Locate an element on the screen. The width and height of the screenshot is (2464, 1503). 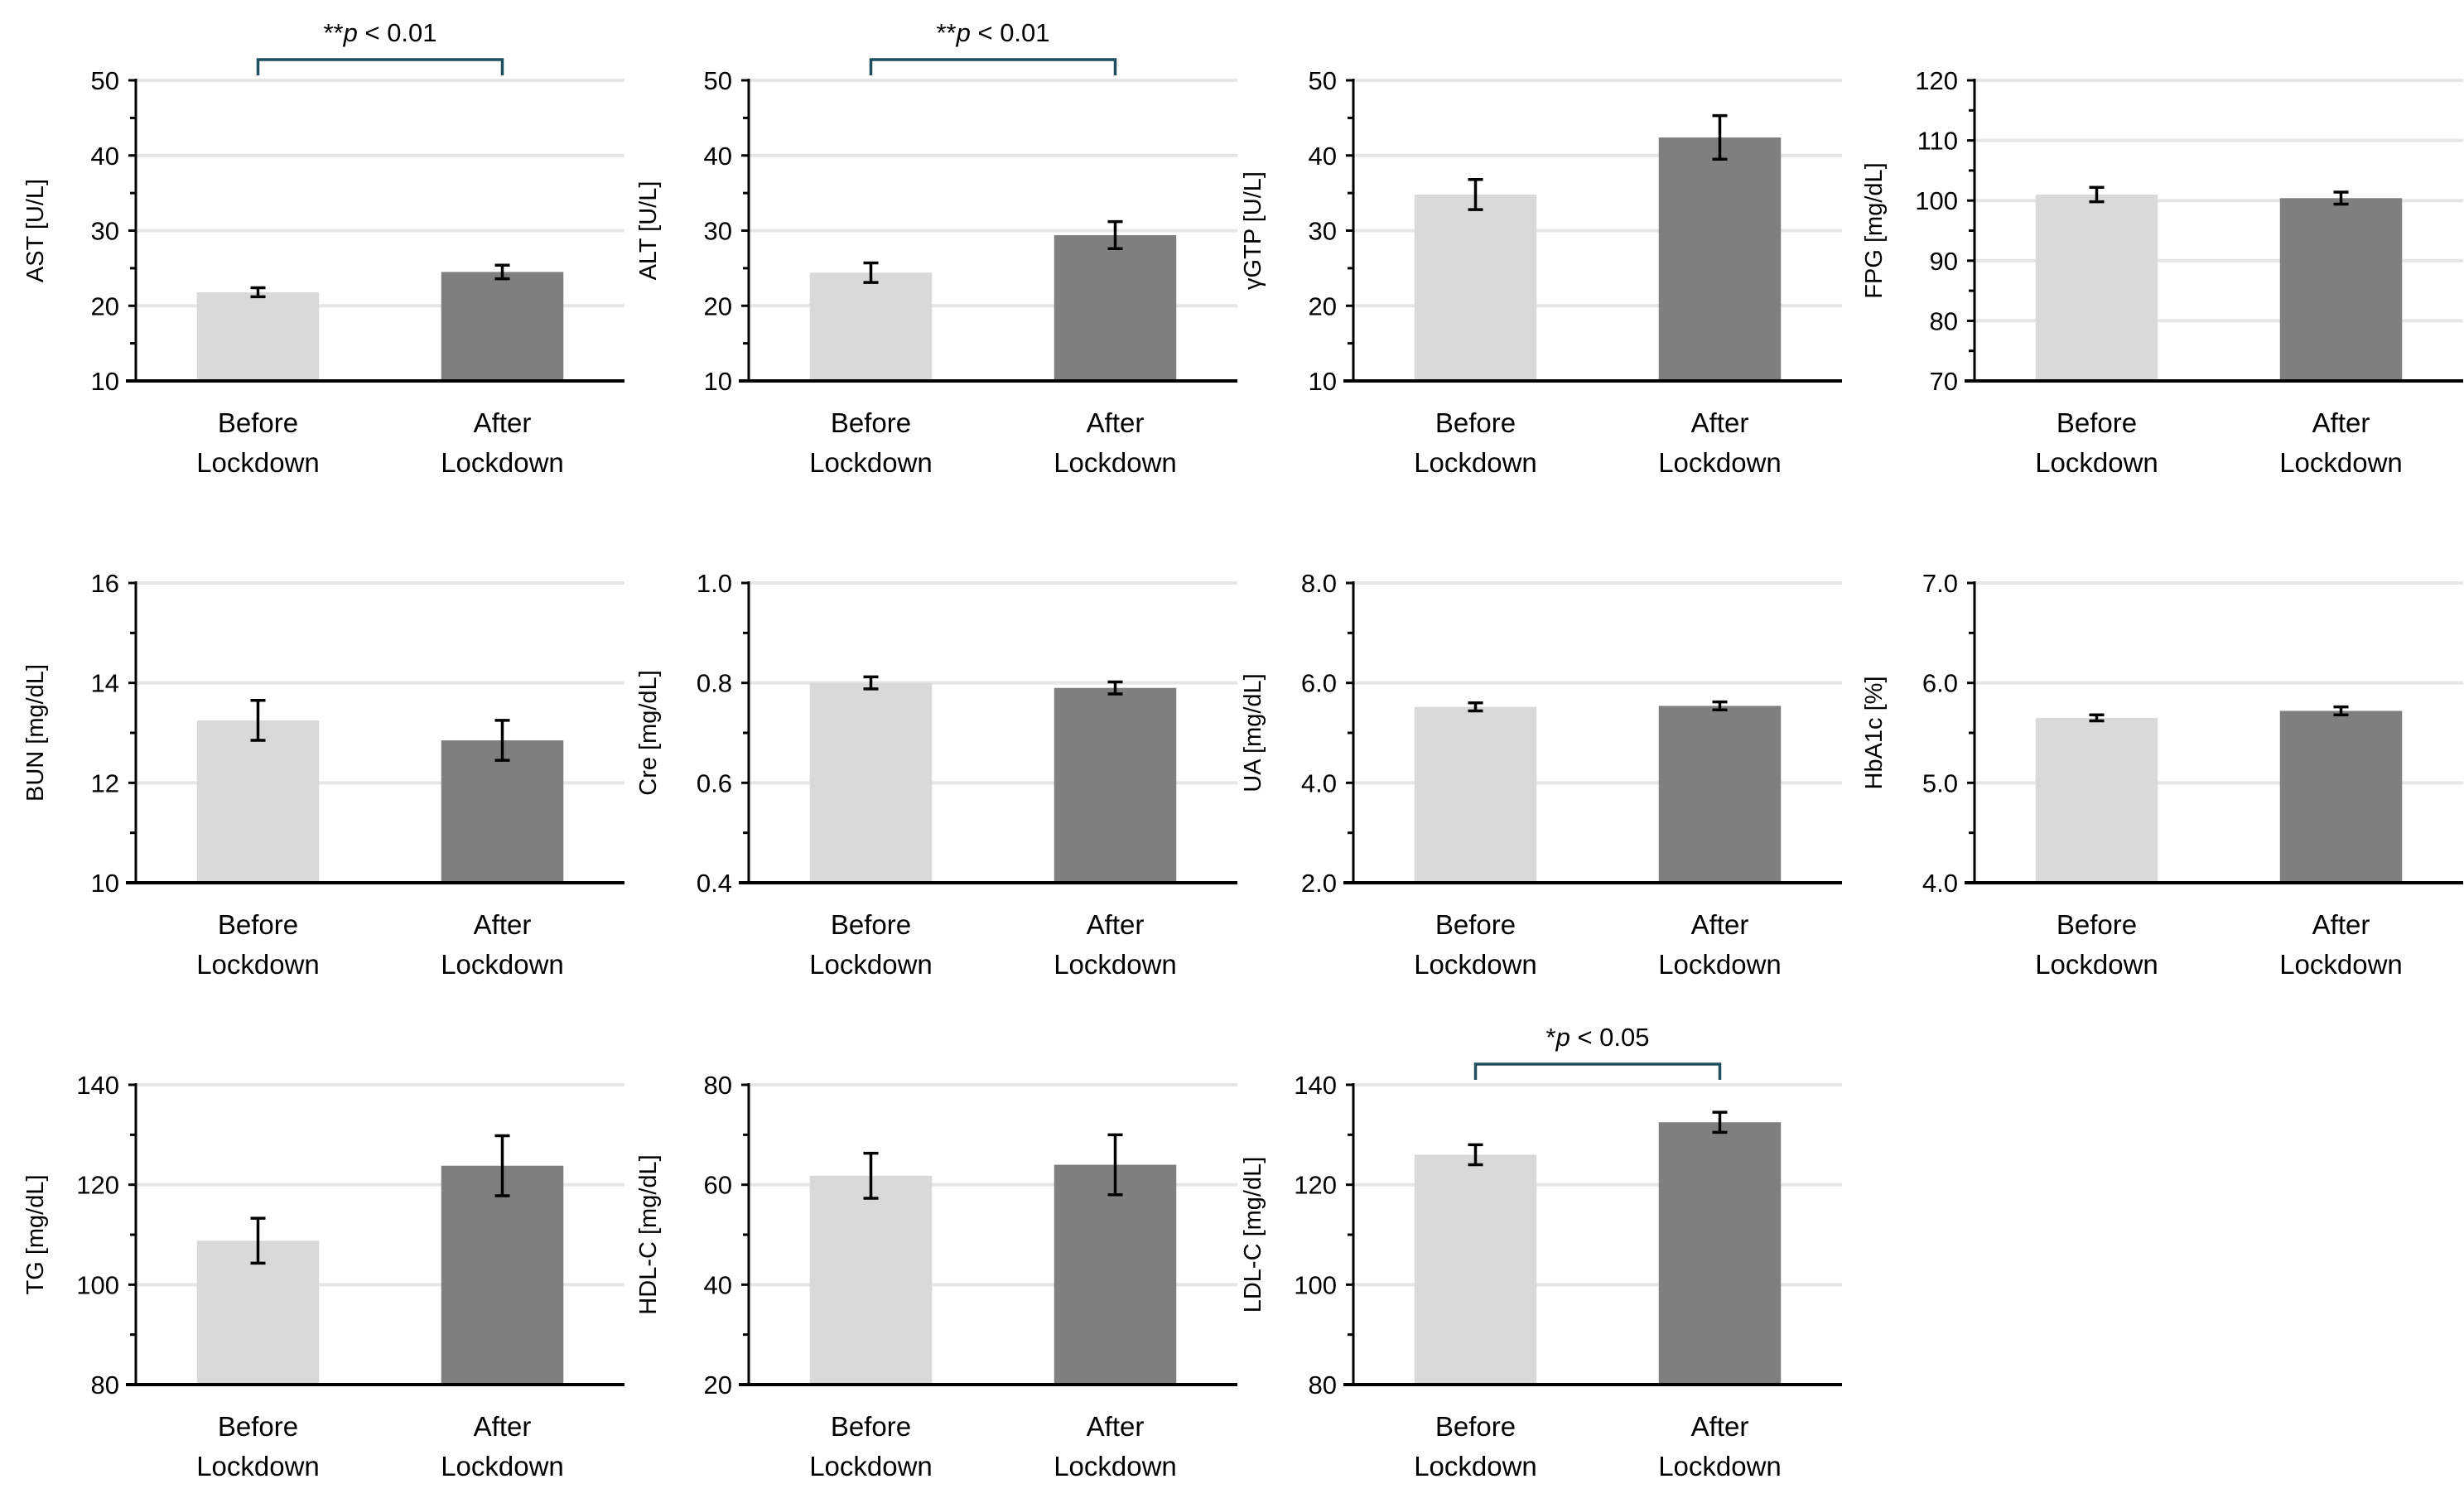
y-axis-label: AST [U/L] is located at coordinates (35, 230).